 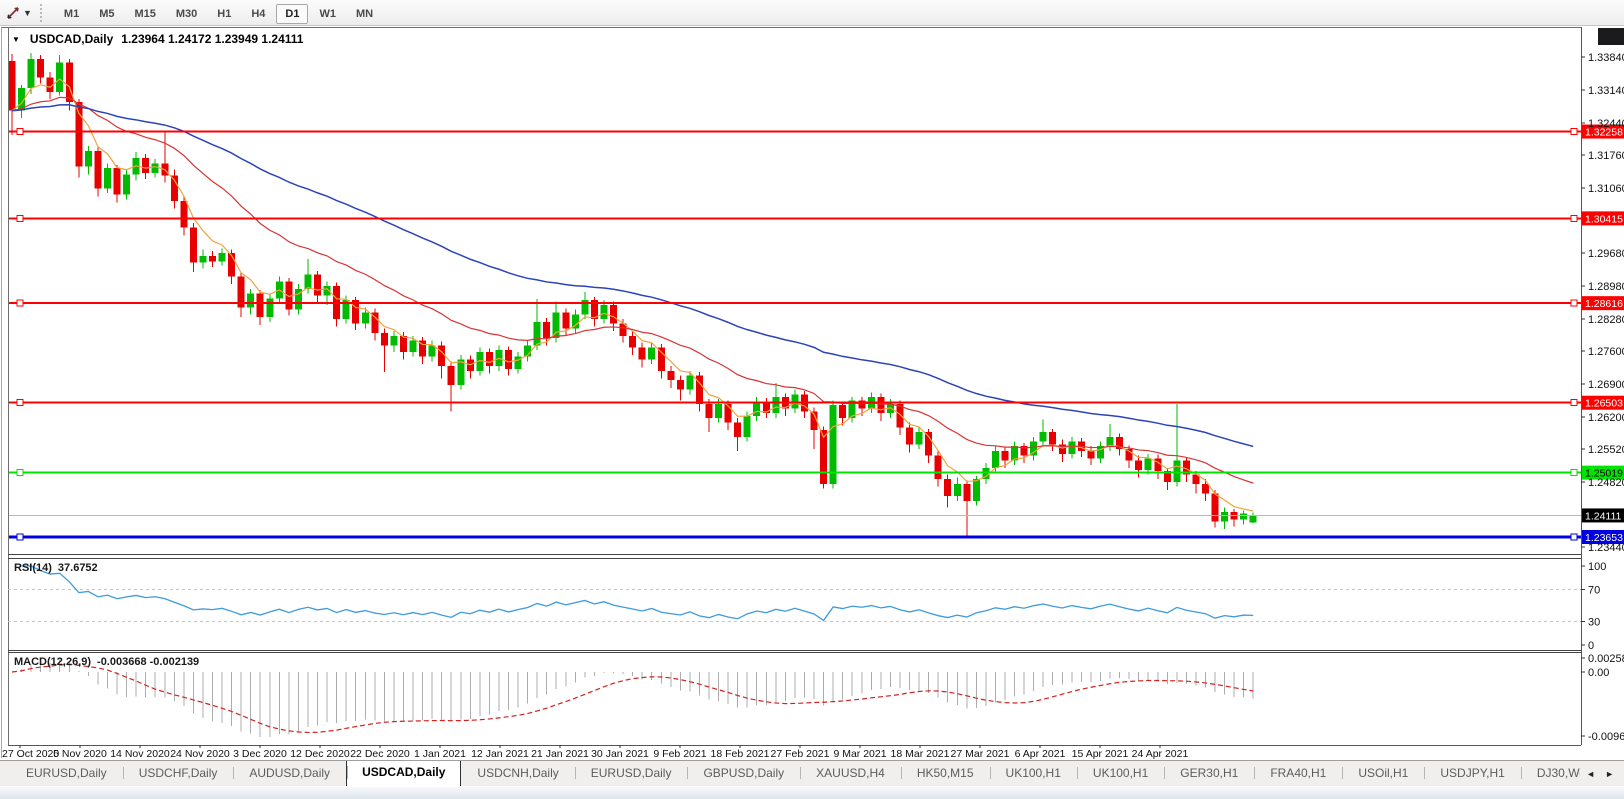 What do you see at coordinates (27, 12) in the screenshot?
I see `toolbar-dropdown-caret-icon: ▼` at bounding box center [27, 12].